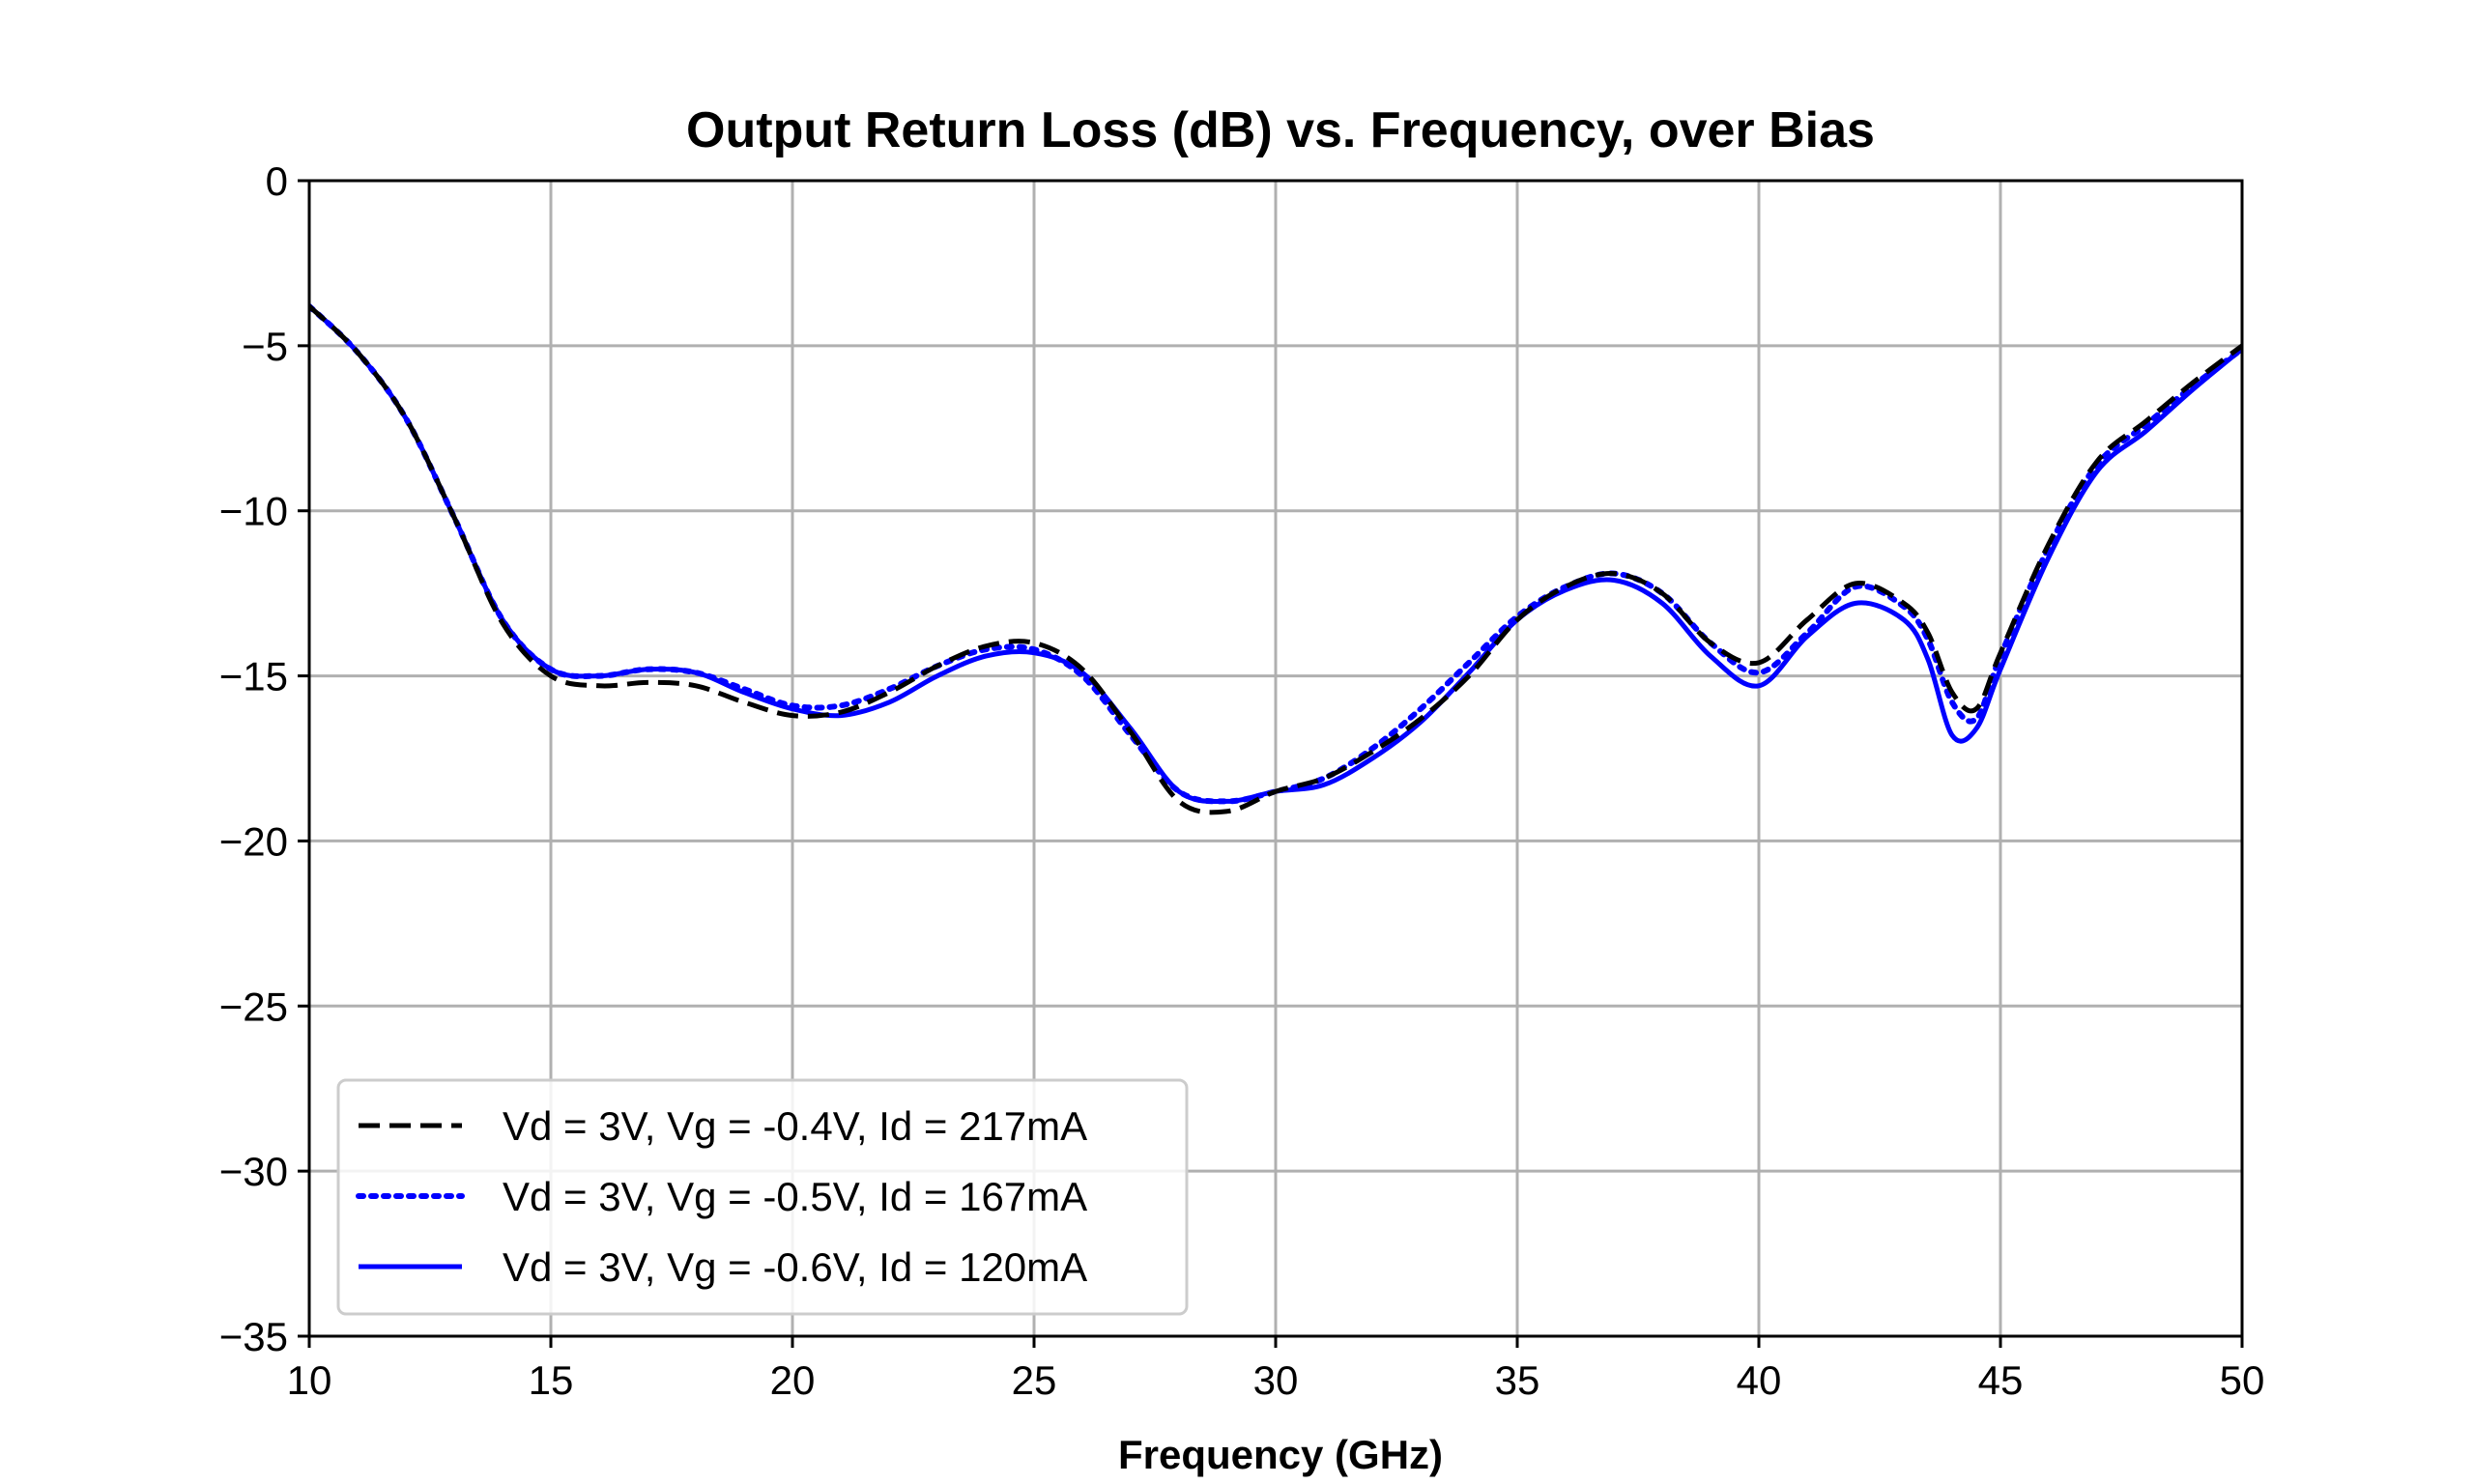 The height and width of the screenshot is (1484, 2474). What do you see at coordinates (2001, 1380) in the screenshot?
I see `x-tick-label: 45` at bounding box center [2001, 1380].